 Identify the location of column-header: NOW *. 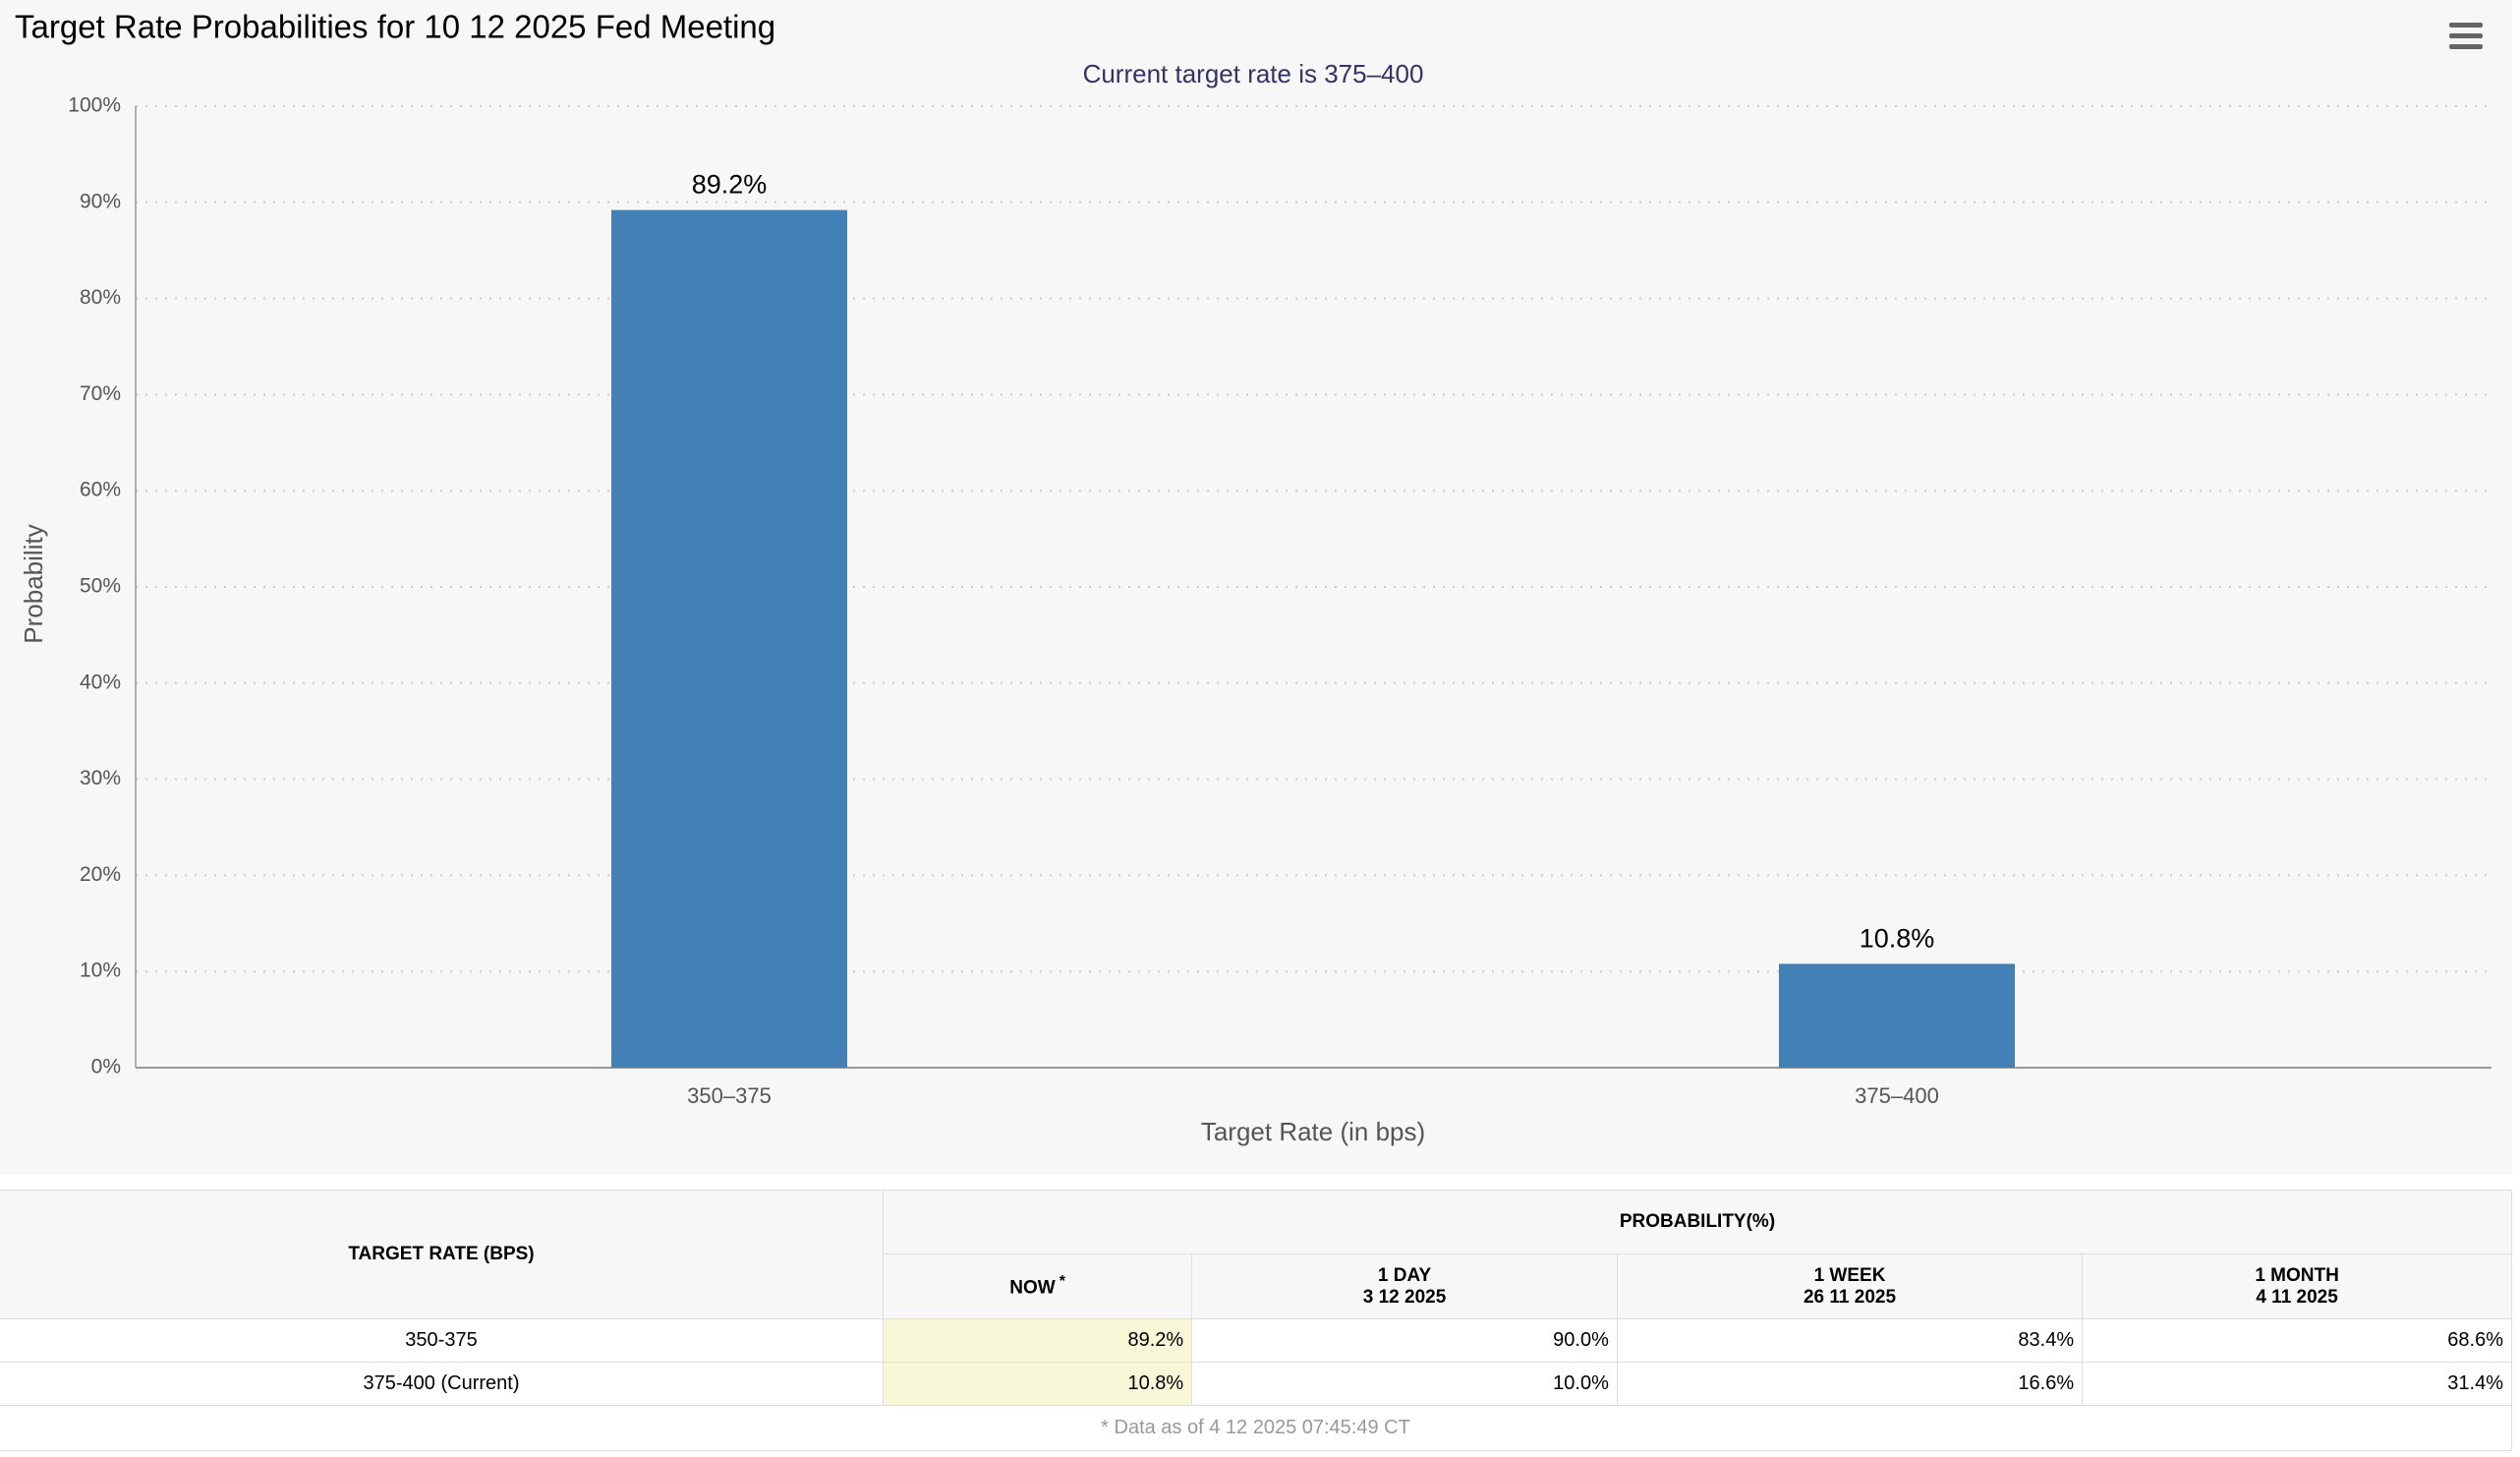
(1037, 1286).